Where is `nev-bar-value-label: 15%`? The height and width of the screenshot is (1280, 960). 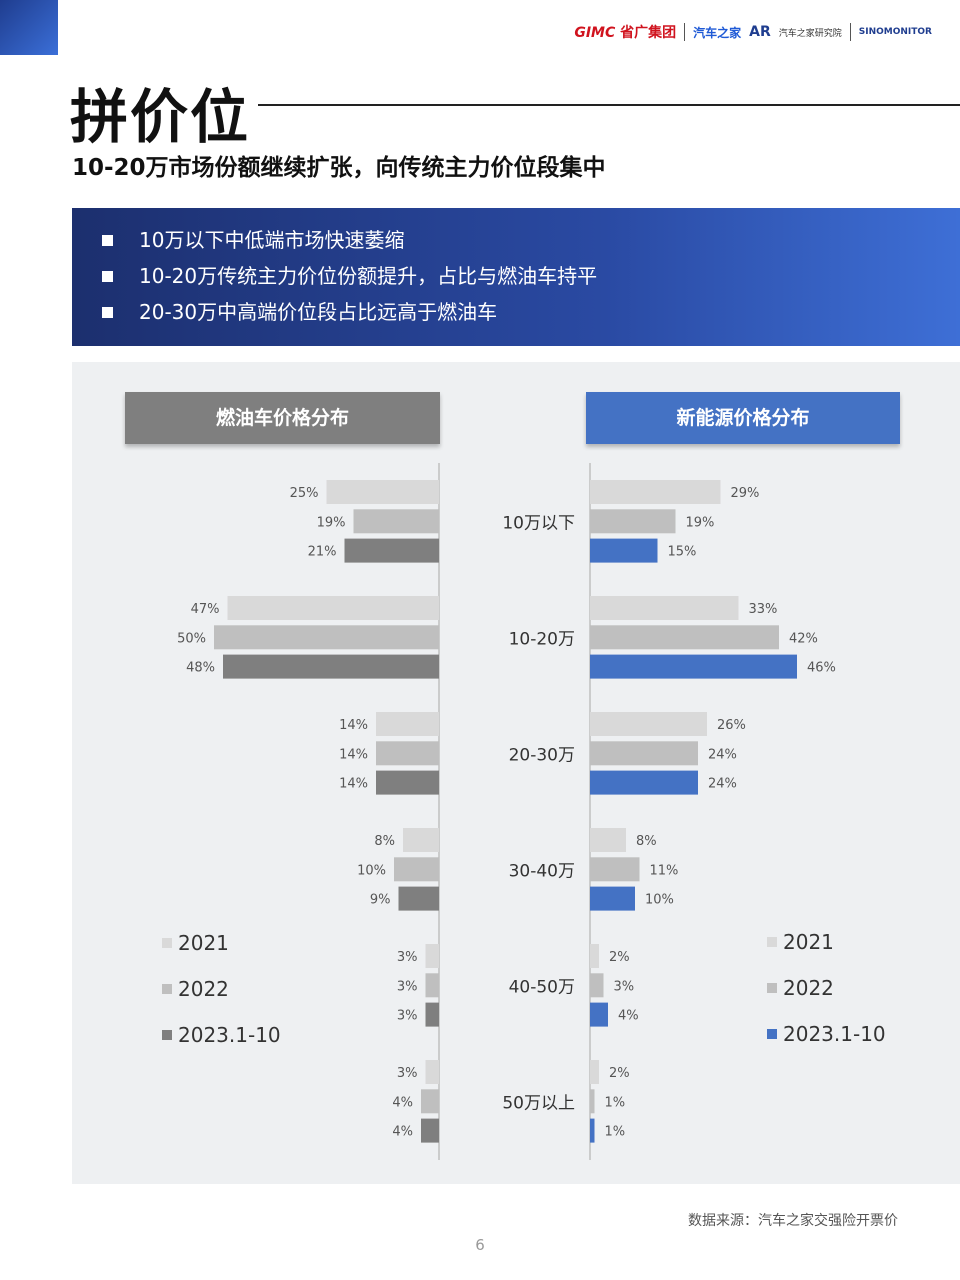 nev-bar-value-label: 15% is located at coordinates (682, 552).